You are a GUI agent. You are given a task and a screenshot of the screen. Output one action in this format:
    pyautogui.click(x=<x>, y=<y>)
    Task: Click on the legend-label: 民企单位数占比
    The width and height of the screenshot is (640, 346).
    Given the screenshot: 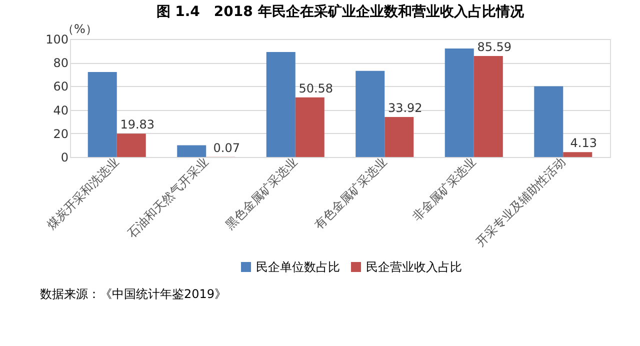 What is the action you would take?
    pyautogui.click(x=298, y=267)
    